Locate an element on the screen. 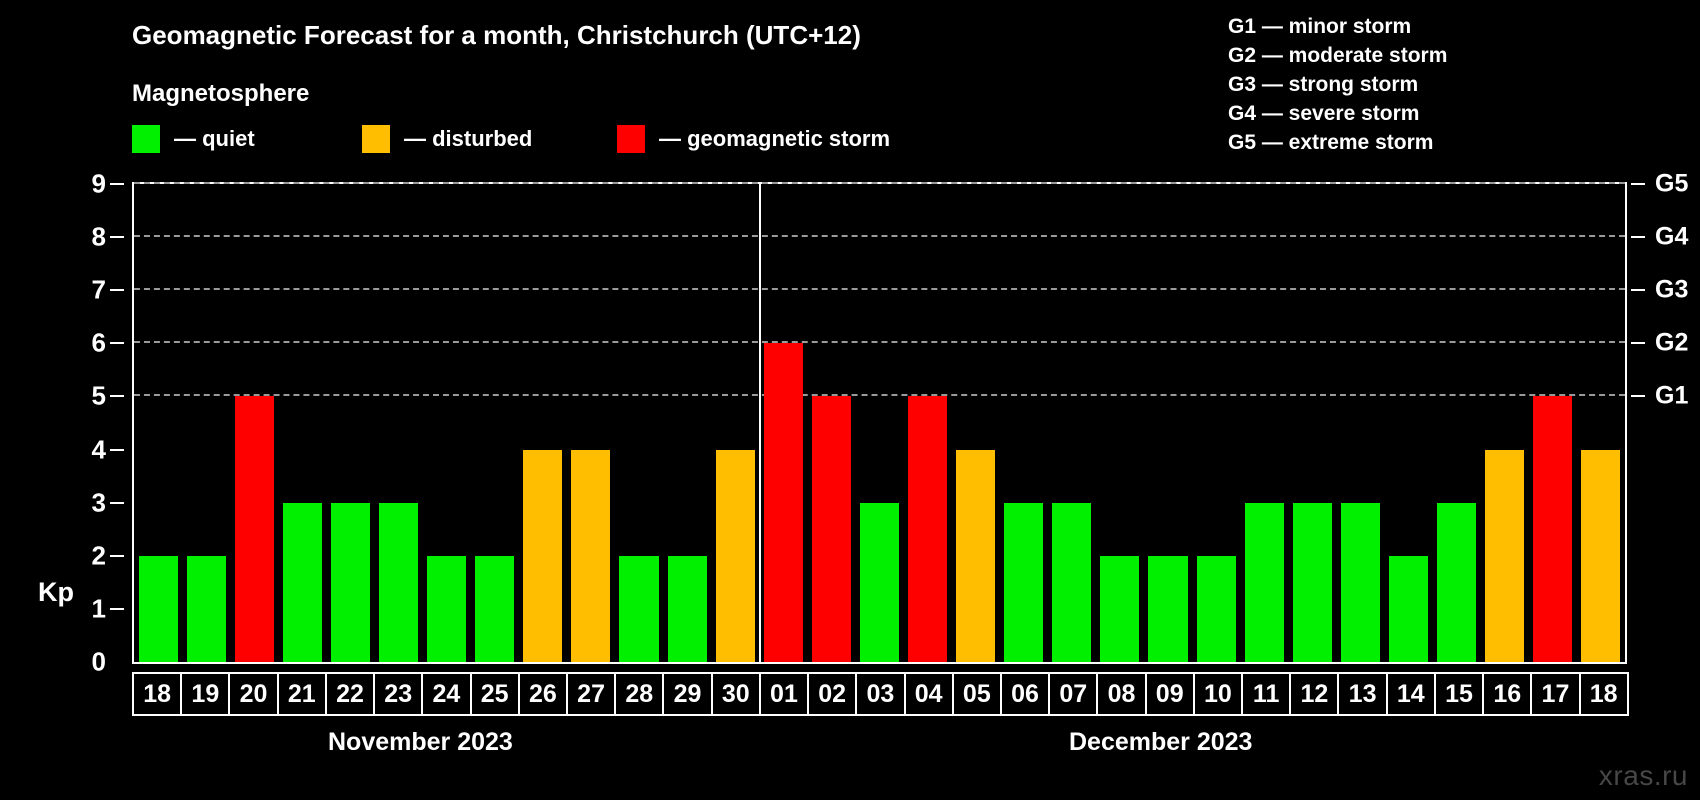 The height and width of the screenshot is (800, 1700). y-tick-label-3: 3 is located at coordinates (98, 502).